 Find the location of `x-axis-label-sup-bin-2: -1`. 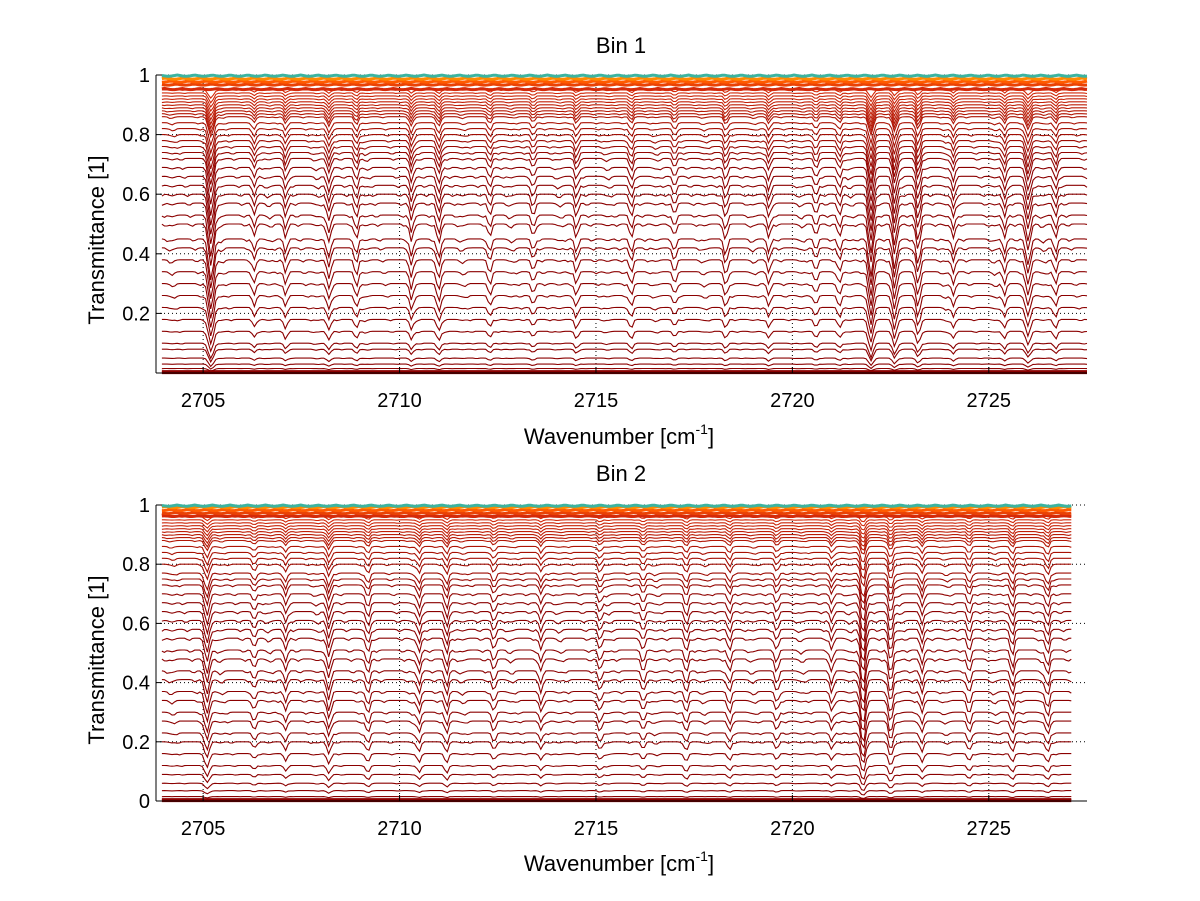

x-axis-label-sup-bin-2: -1 is located at coordinates (702, 856).